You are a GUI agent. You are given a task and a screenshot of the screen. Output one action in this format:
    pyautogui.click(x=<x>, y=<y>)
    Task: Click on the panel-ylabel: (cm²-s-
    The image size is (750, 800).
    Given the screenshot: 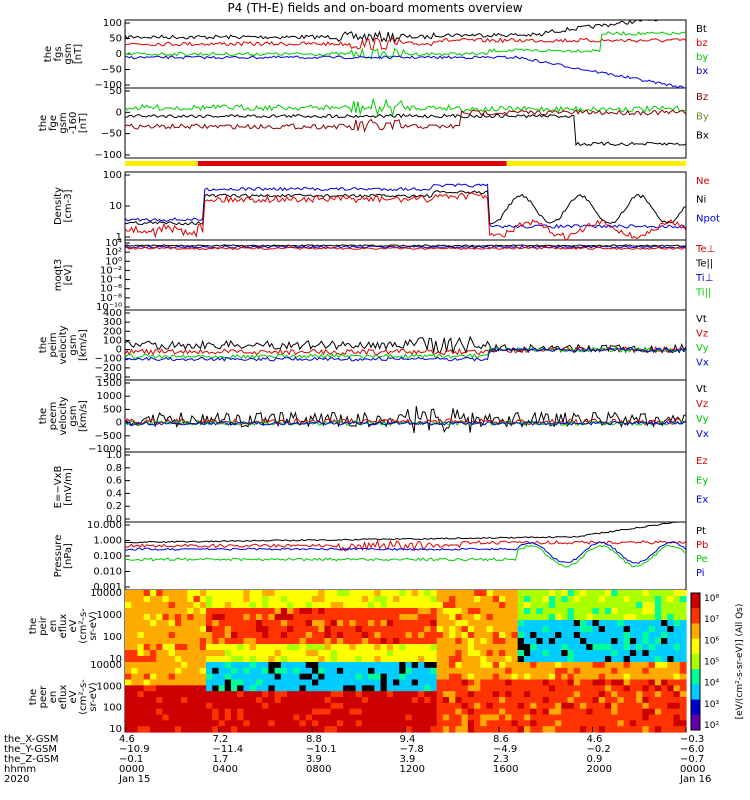 What is the action you would take?
    pyautogui.click(x=83, y=697)
    